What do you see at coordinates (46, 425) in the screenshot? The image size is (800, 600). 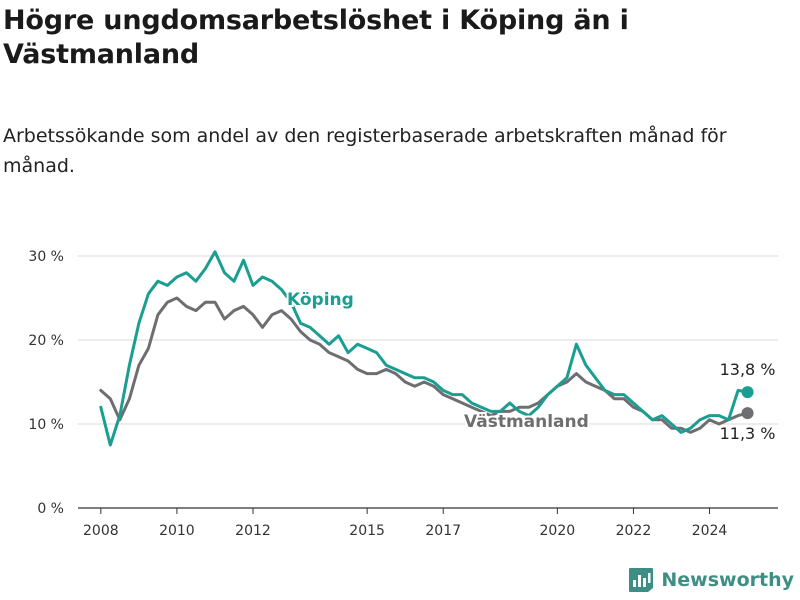 I see `y-tick-label: 10 %` at bounding box center [46, 425].